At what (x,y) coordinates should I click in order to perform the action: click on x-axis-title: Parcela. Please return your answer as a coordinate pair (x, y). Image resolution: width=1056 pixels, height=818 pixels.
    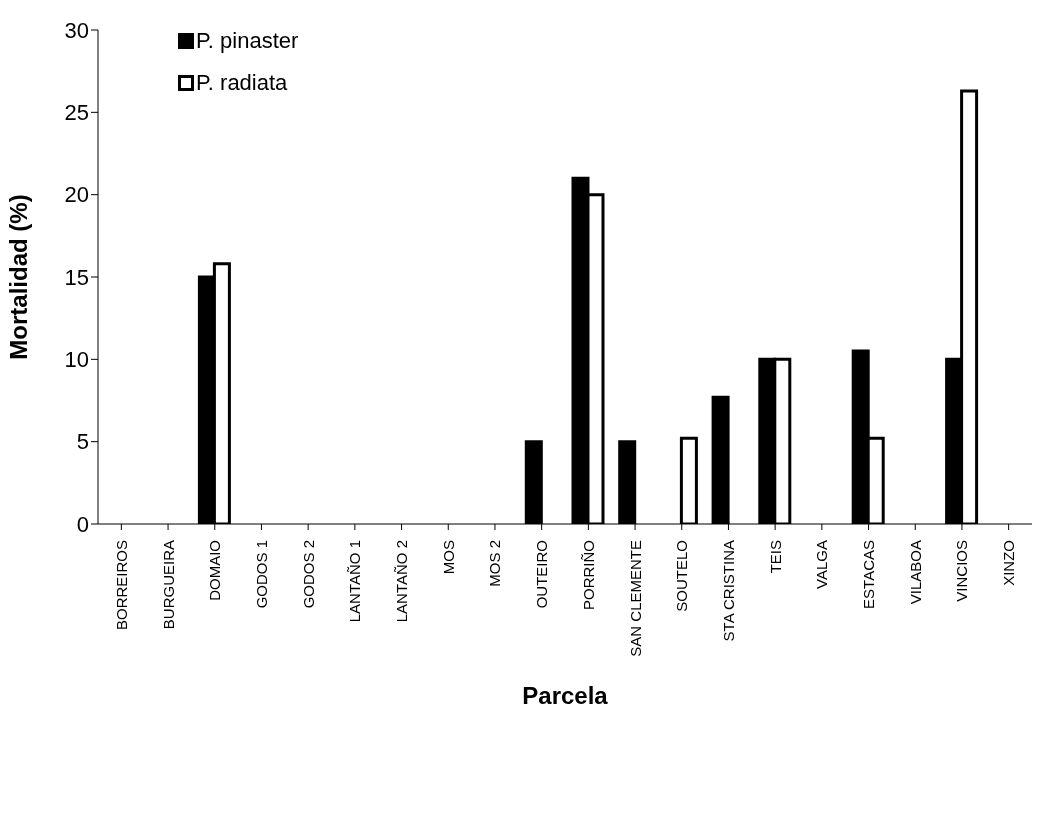
    Looking at the image, I should click on (565, 695).